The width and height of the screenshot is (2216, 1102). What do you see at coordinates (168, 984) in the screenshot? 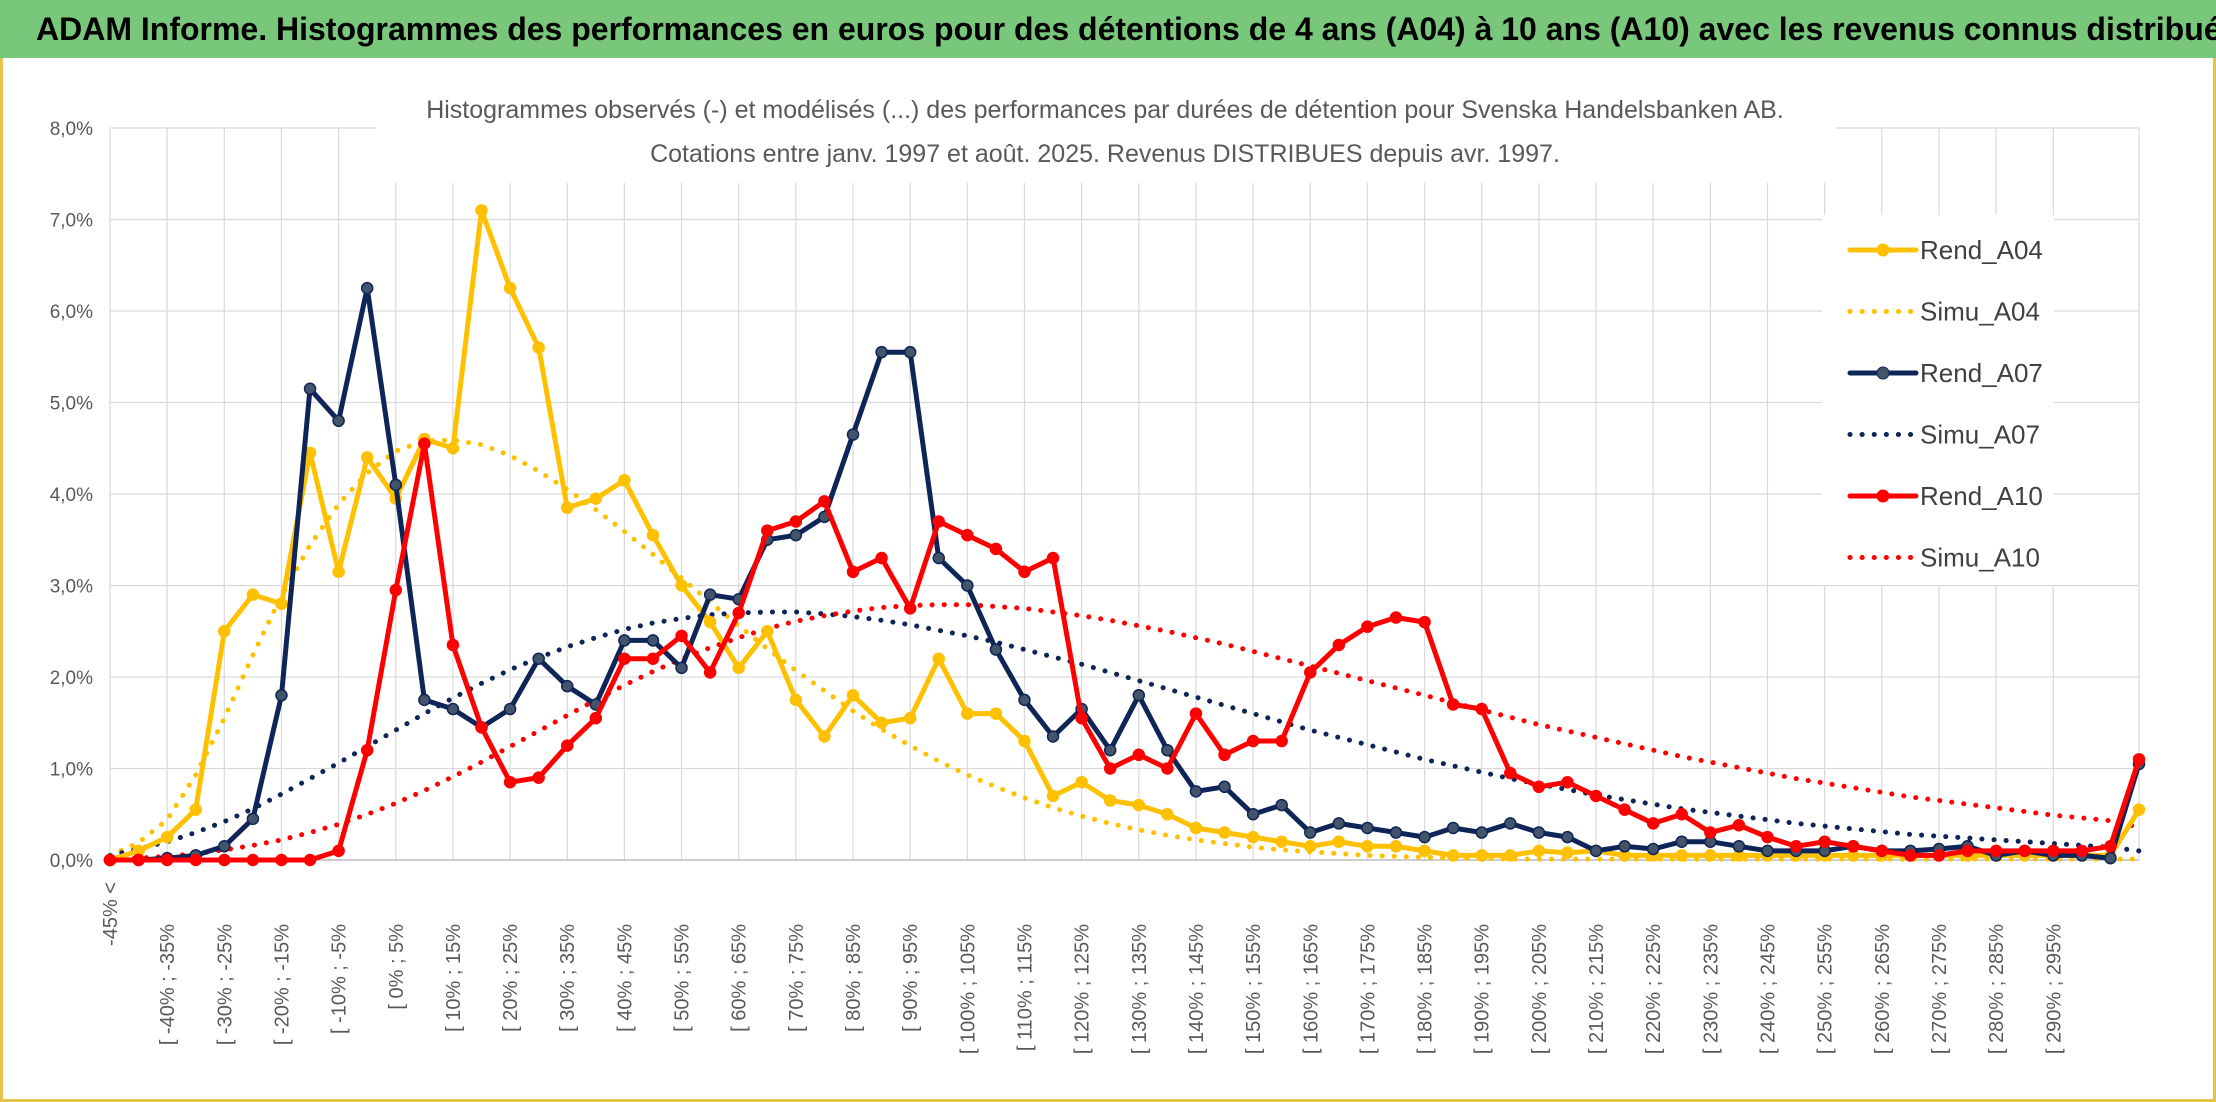
I see `x-tick-label: [ -40% ; -35%` at bounding box center [168, 984].